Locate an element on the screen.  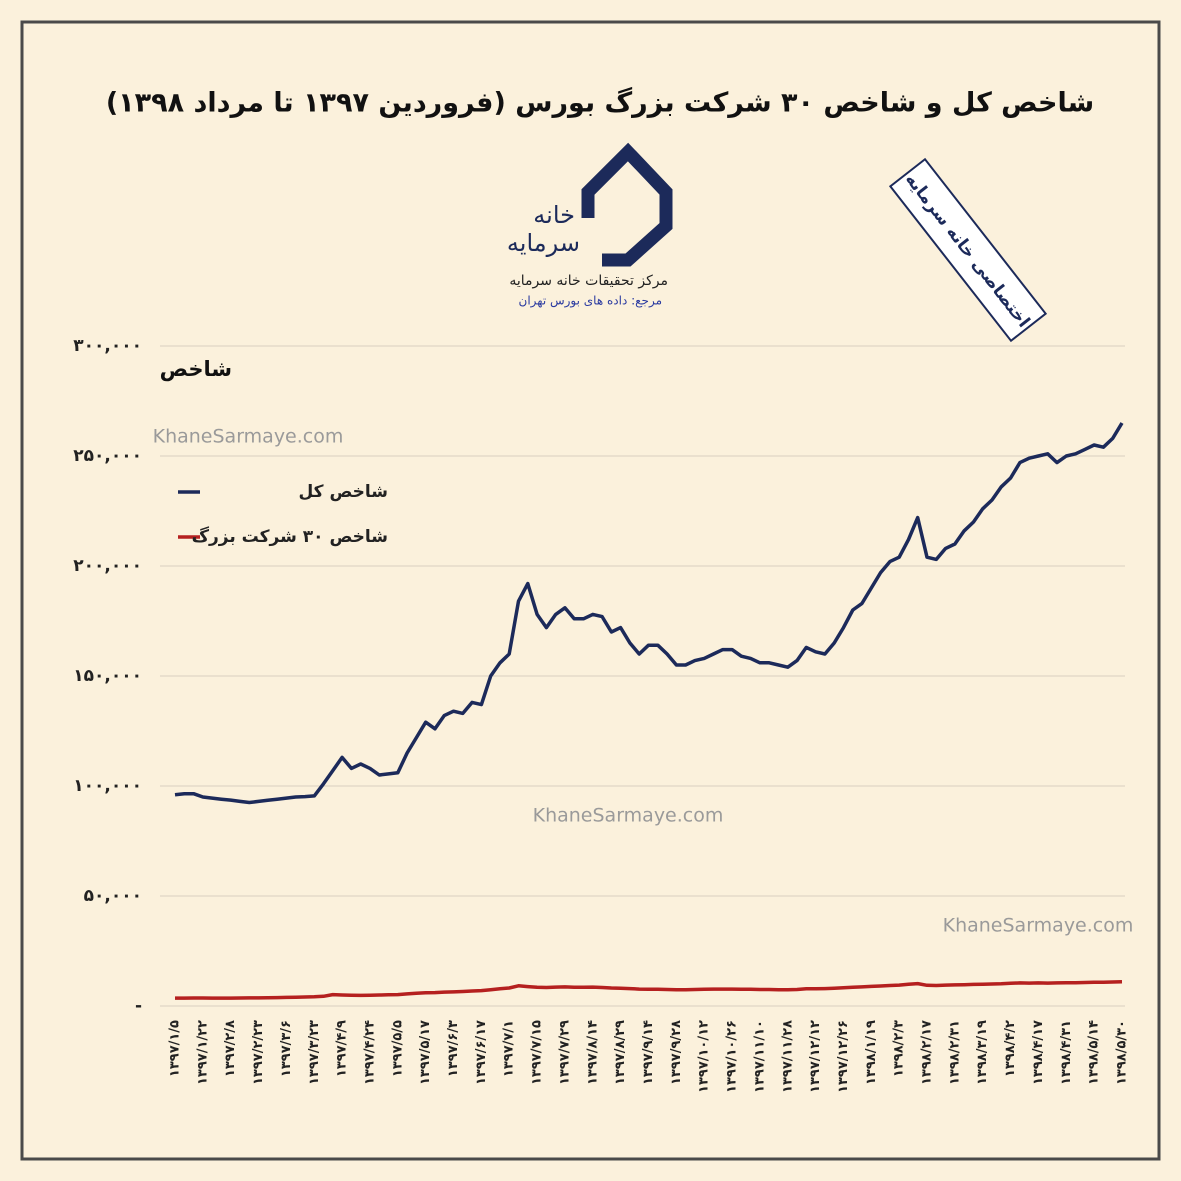
x-tick-label: ۱۳۹۸/۲/۳ is located at coordinates (899, 1048).